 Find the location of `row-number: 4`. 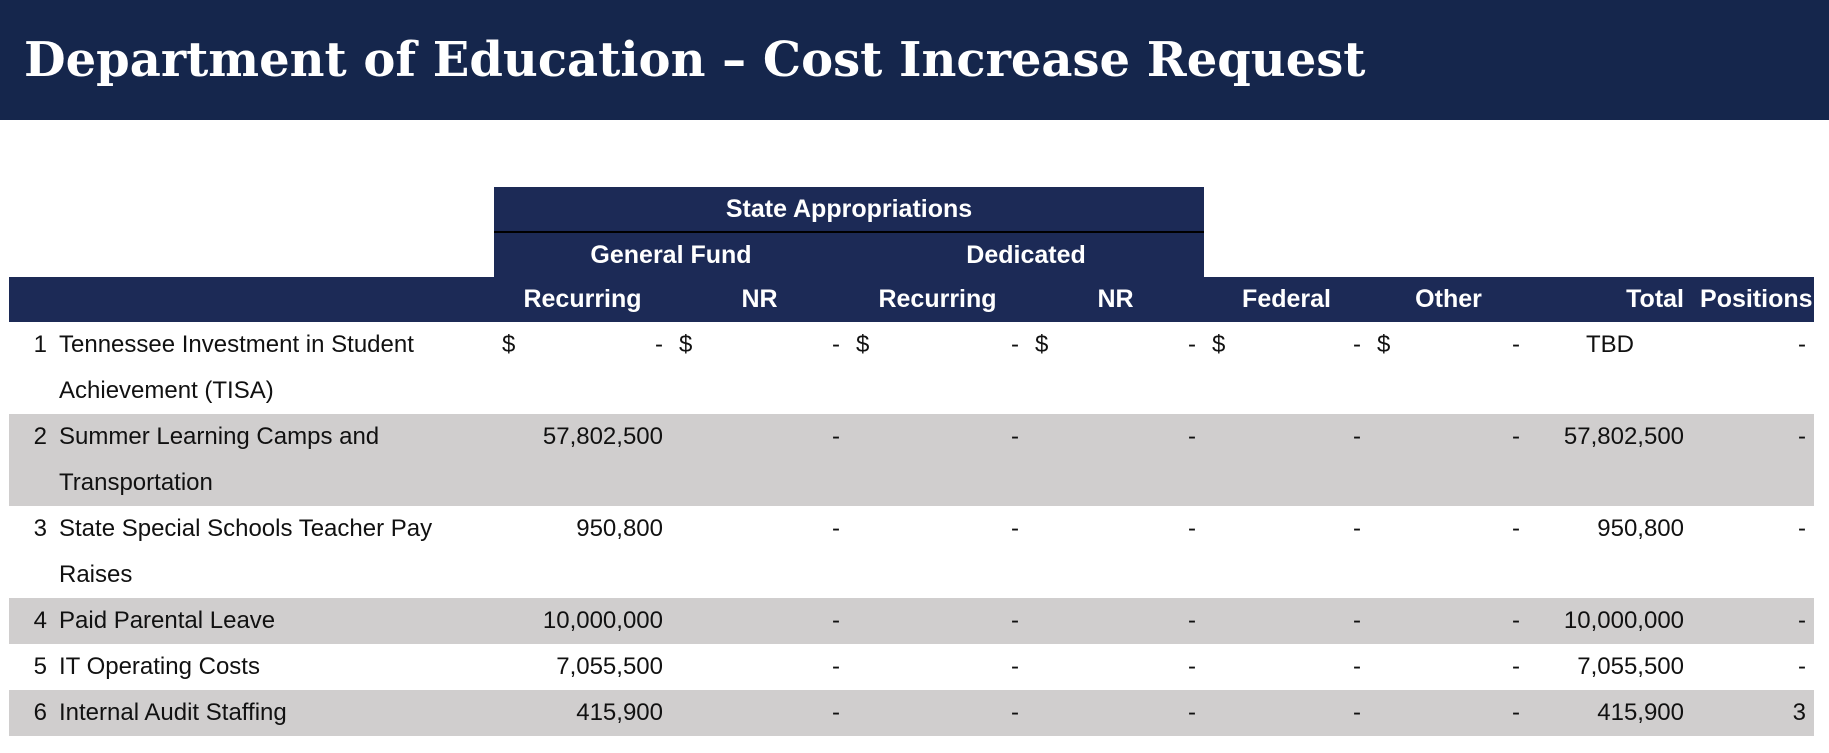

row-number: 4 is located at coordinates (30, 621).